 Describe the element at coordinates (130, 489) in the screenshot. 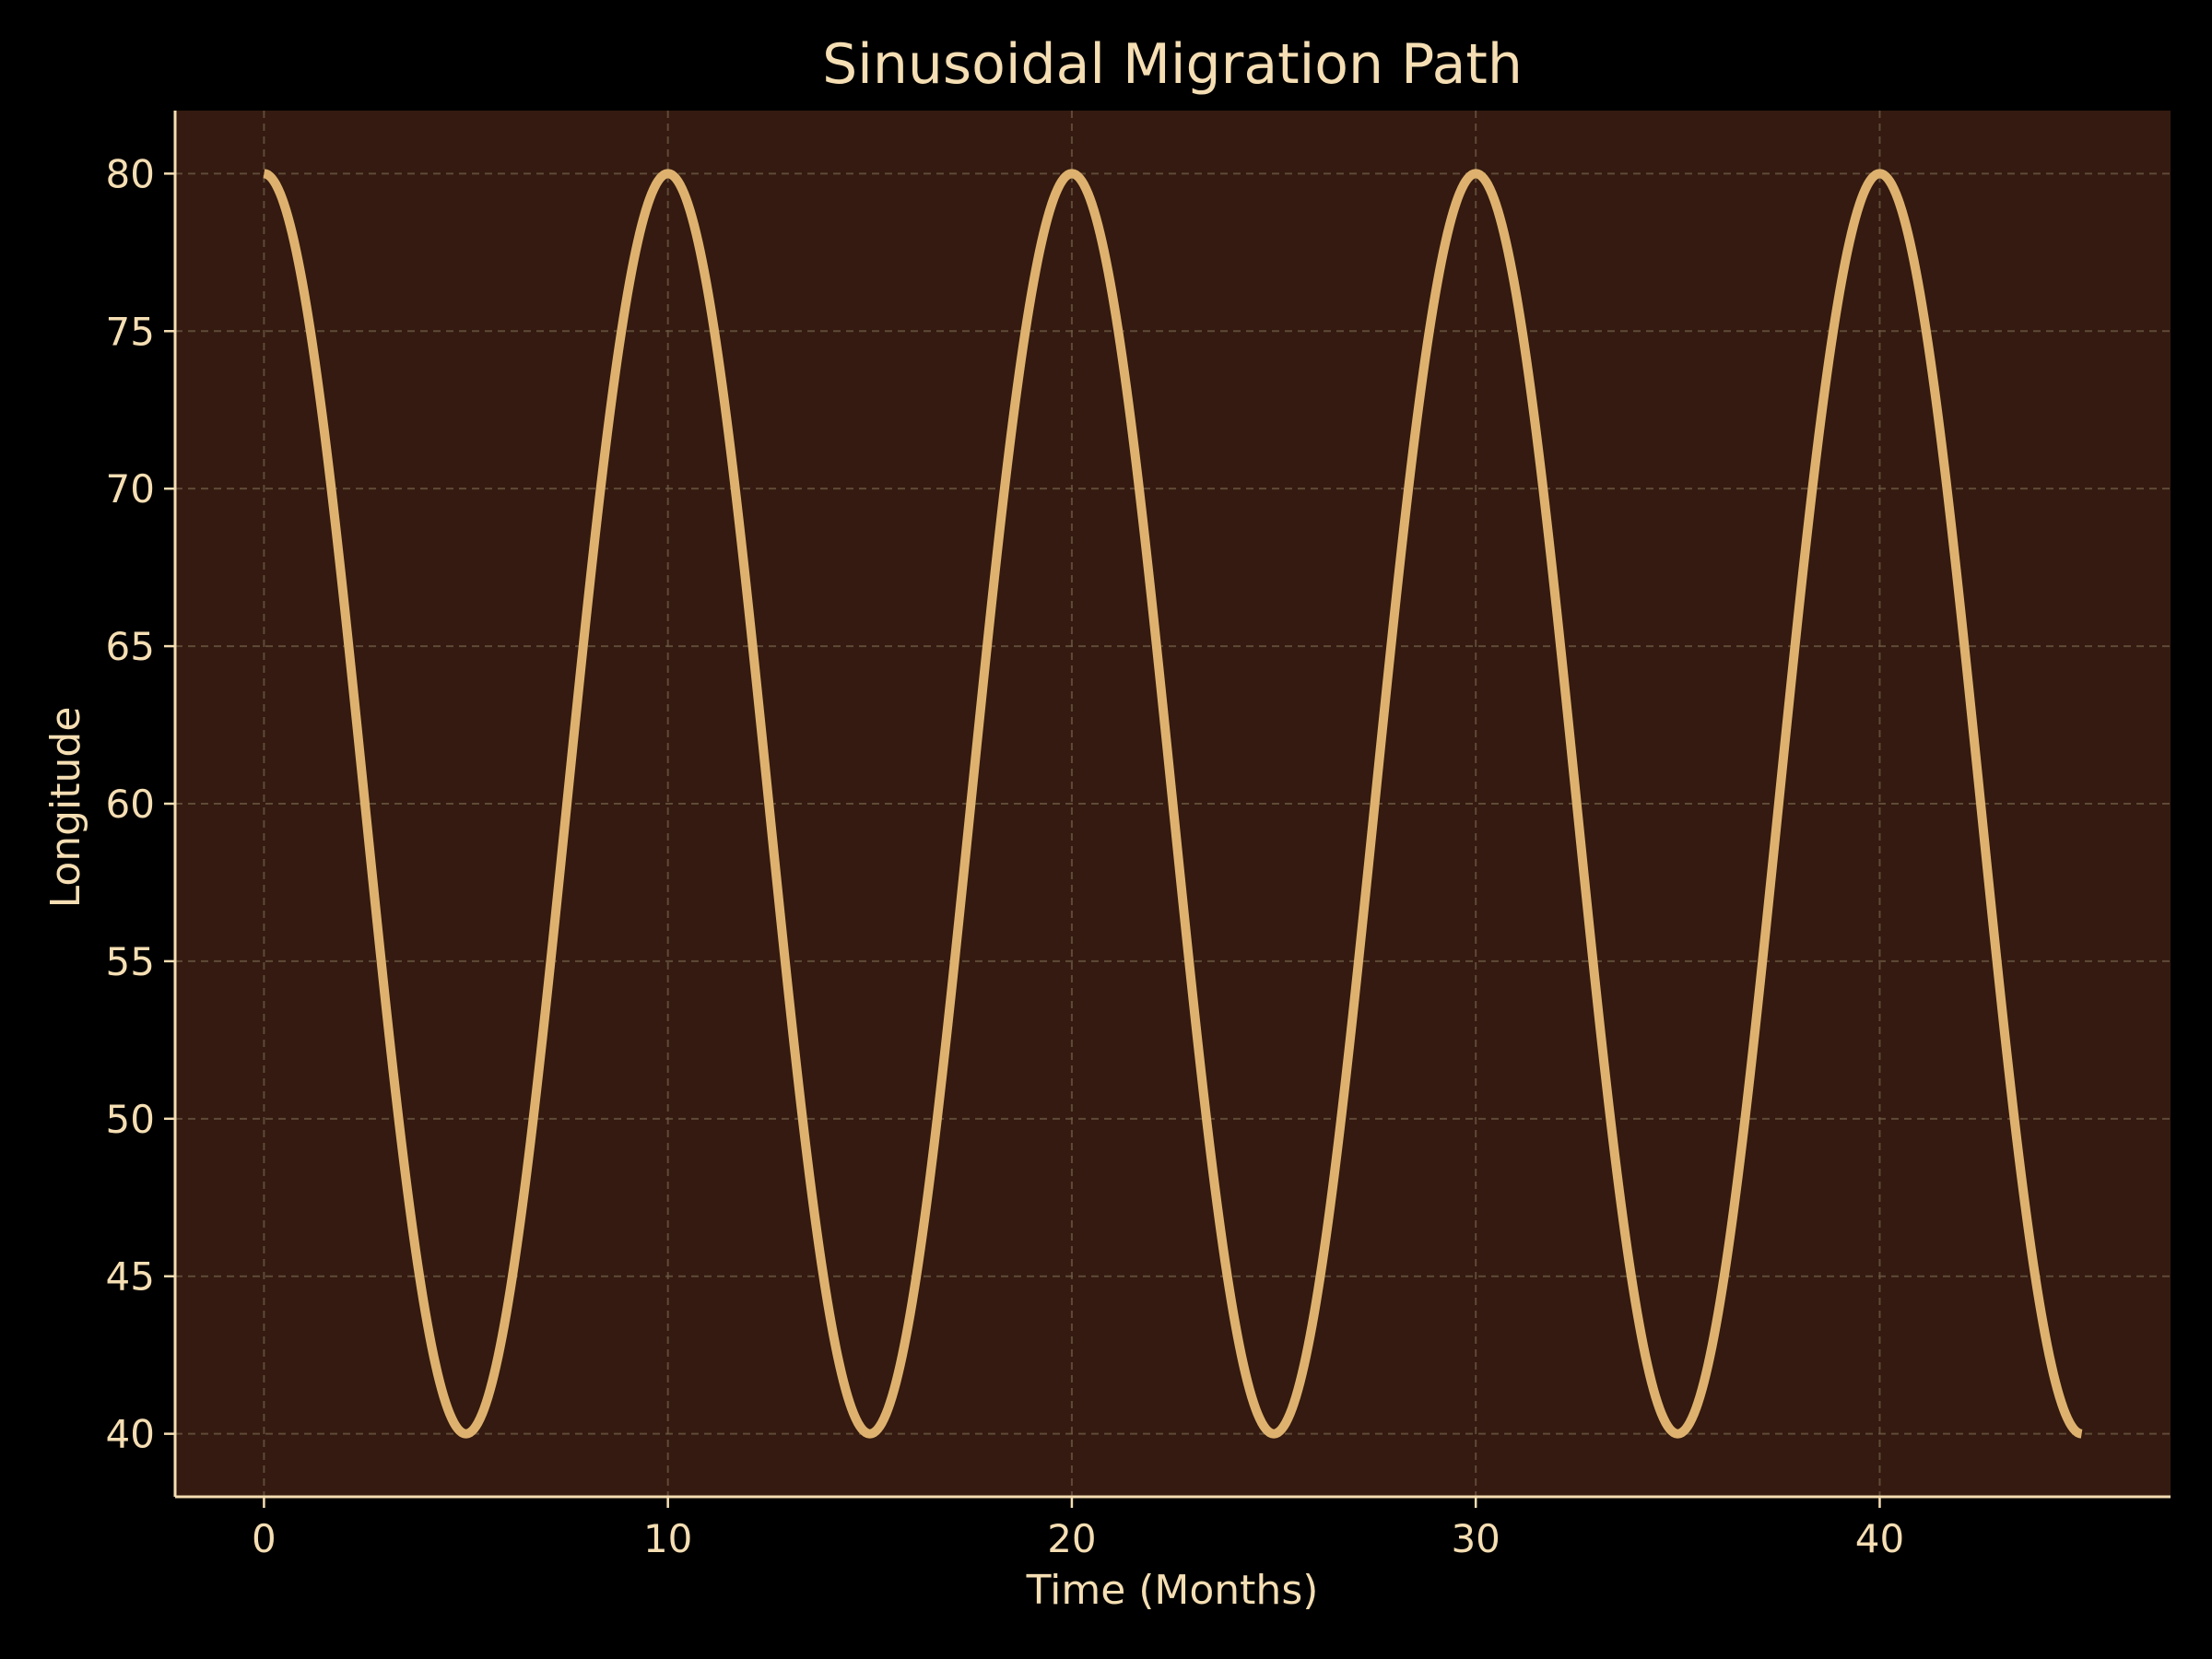

I see `y-tick-label: 70` at that location.